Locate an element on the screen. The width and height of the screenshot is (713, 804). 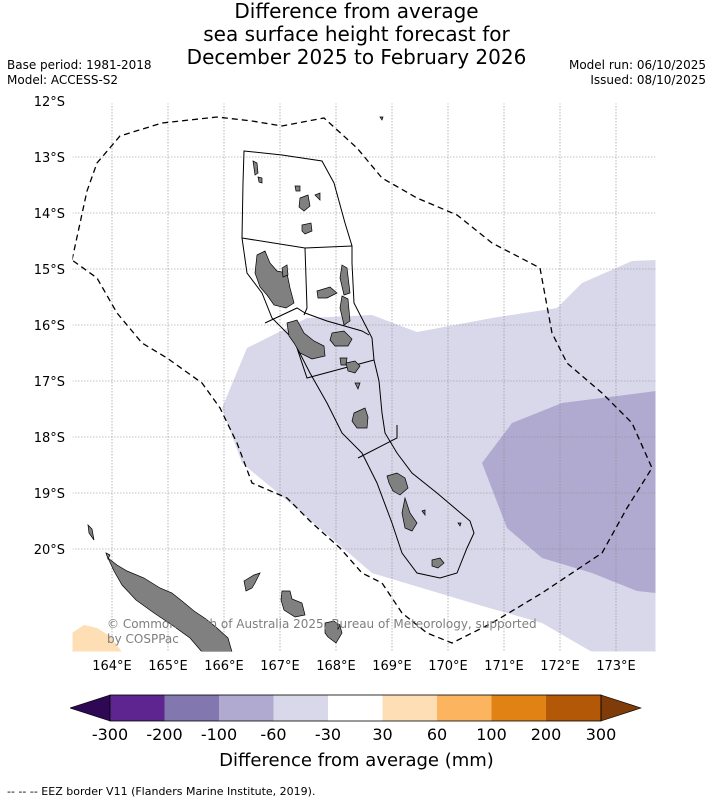
colorbar-tick-label: 60 is located at coordinates (437, 734).